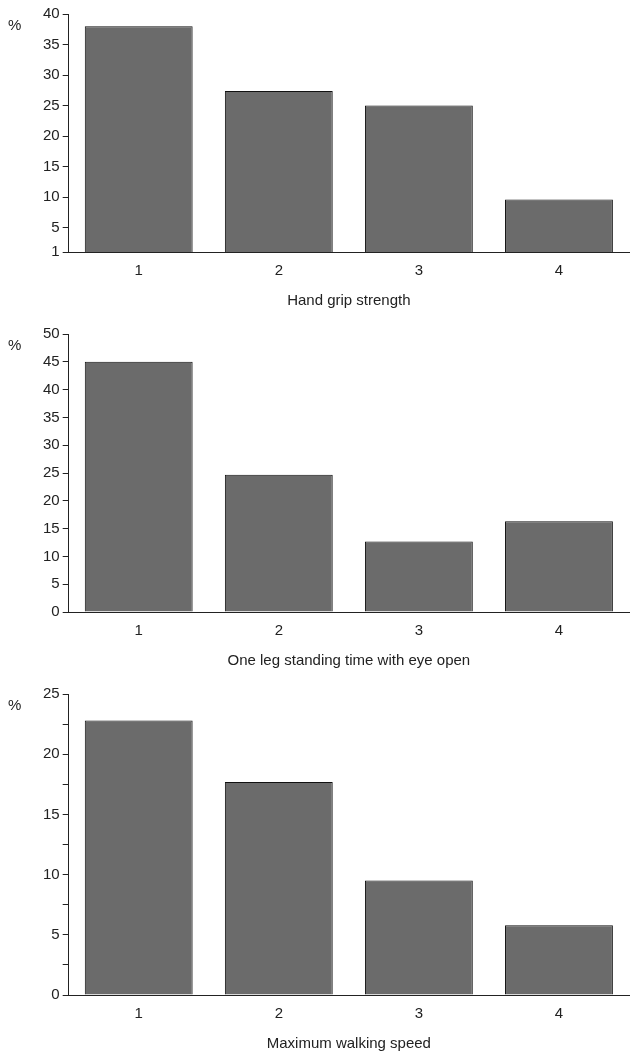 The height and width of the screenshot is (1063, 637). Describe the element at coordinates (349, 300) in the screenshot. I see `x-axis-title: Hand grip strength` at that location.